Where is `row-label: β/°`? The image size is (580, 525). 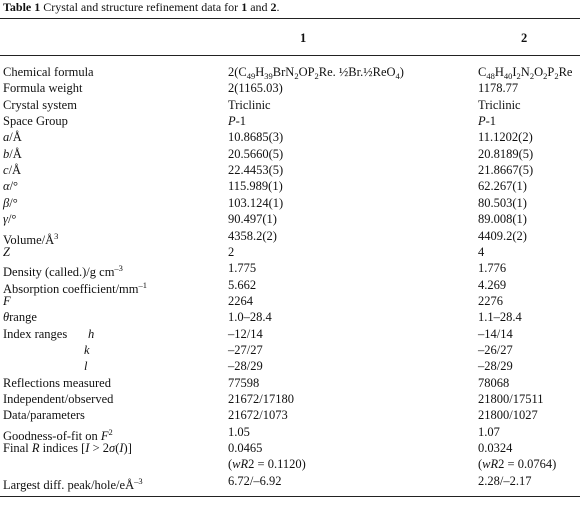 row-label: β/° is located at coordinates (10, 203).